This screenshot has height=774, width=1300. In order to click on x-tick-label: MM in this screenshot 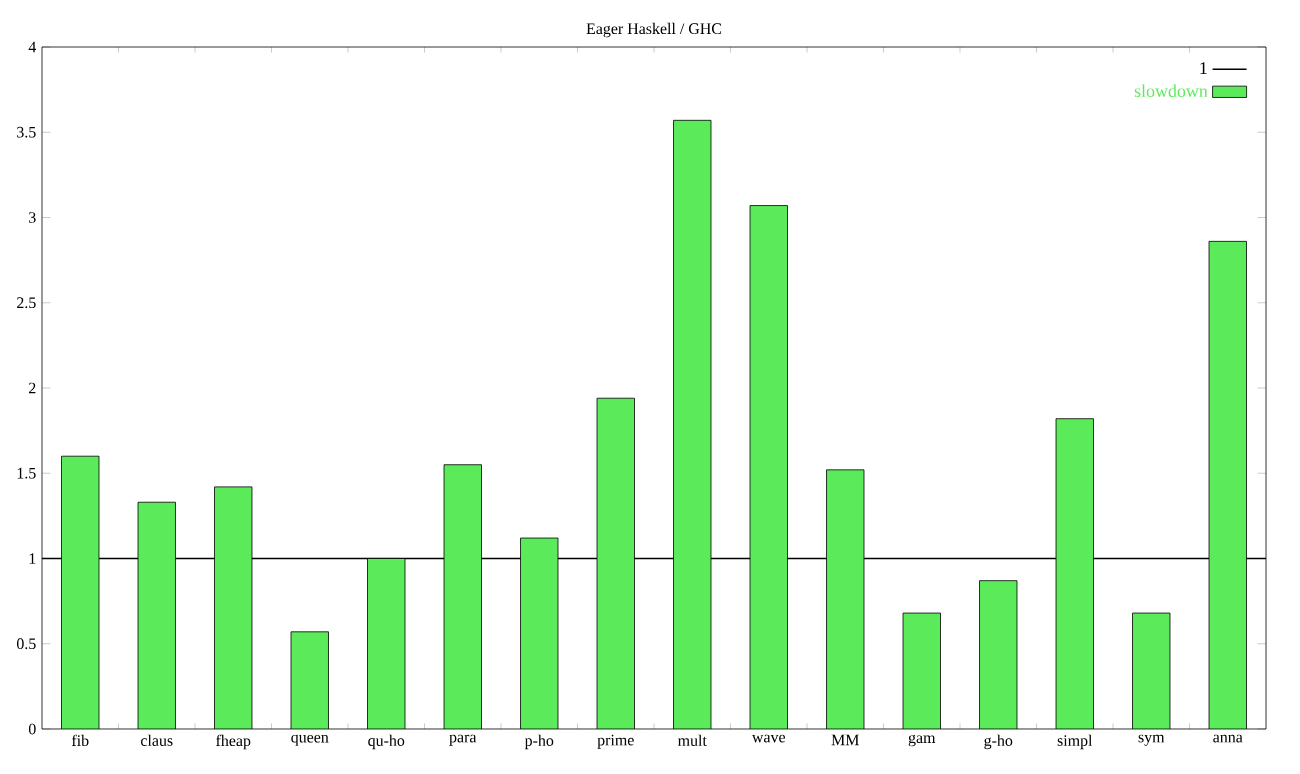, I will do `click(845, 740)`.